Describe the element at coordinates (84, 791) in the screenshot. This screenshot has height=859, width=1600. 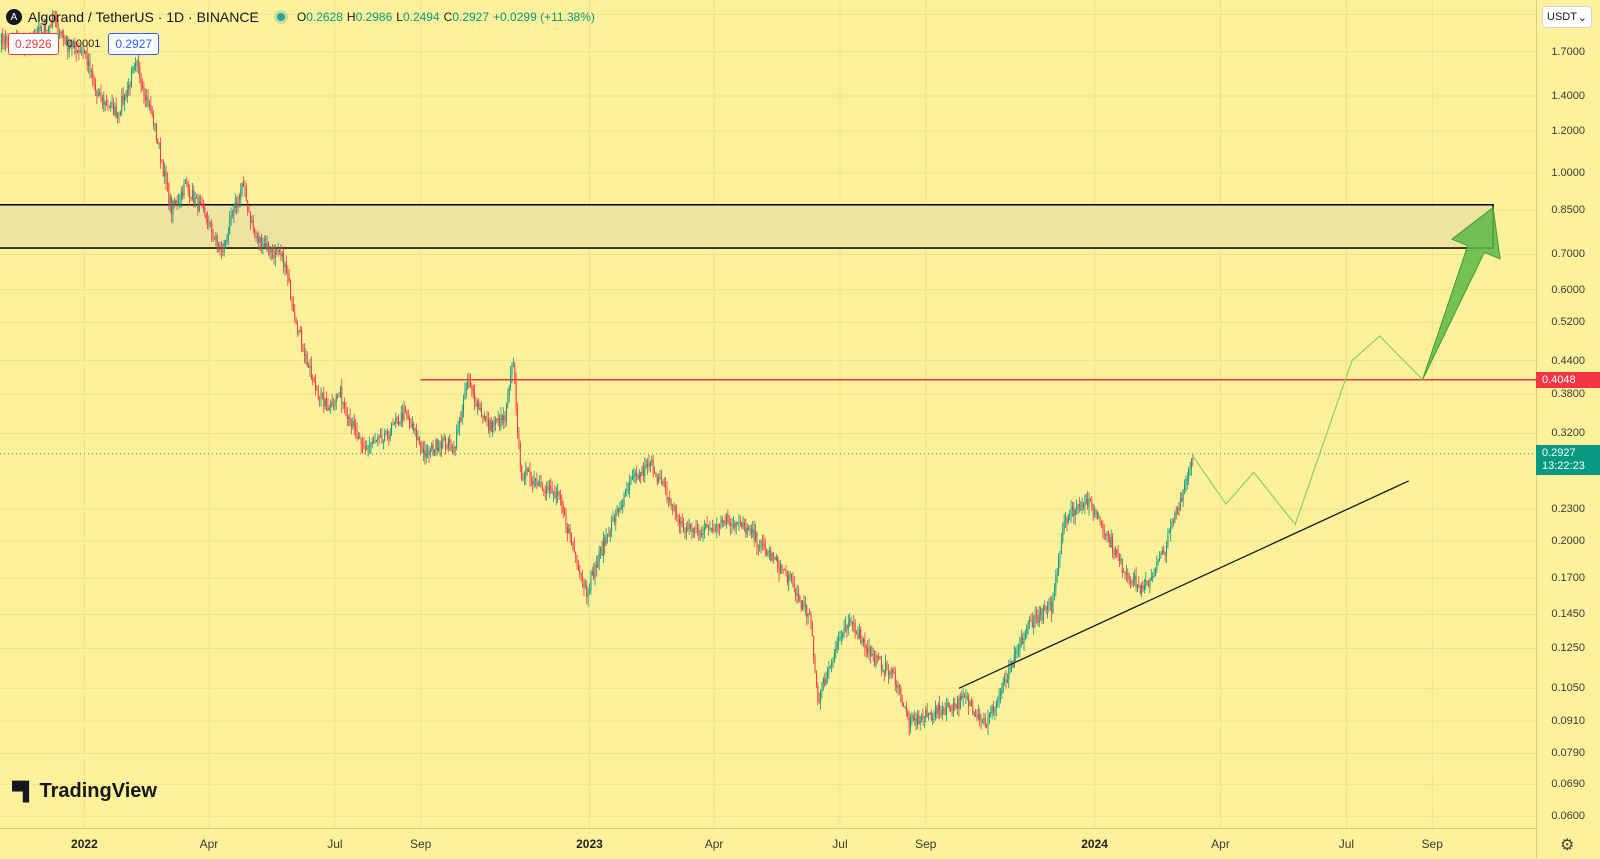
I see `tradingview-logo: ▀▌ TradingView` at that location.